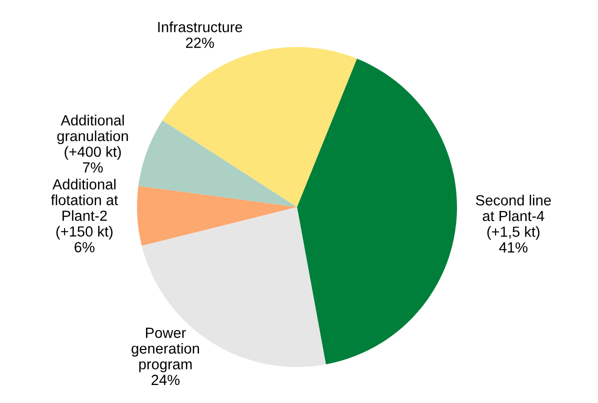 Image resolution: width=598 pixels, height=403 pixels. Describe the element at coordinates (200, 27) in the screenshot. I see `slice-label: Infrastructure` at that location.